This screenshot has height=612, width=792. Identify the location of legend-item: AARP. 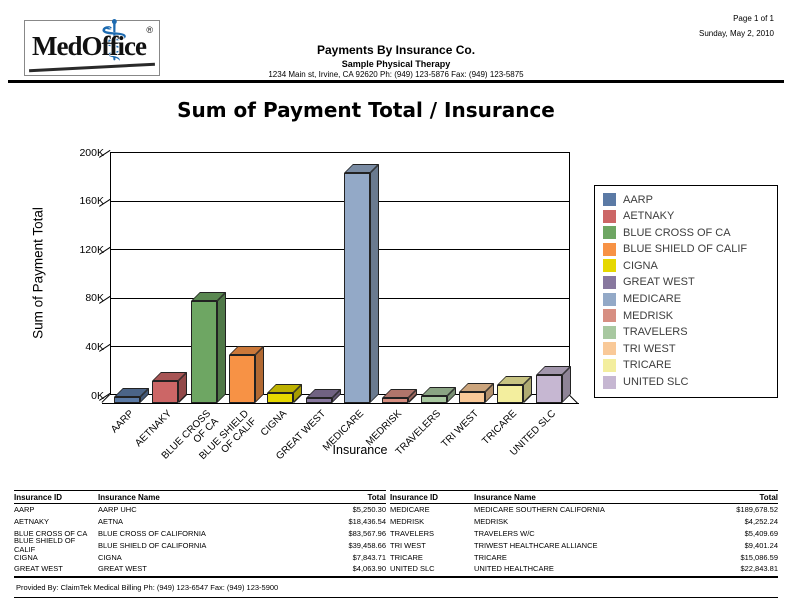
(688, 199).